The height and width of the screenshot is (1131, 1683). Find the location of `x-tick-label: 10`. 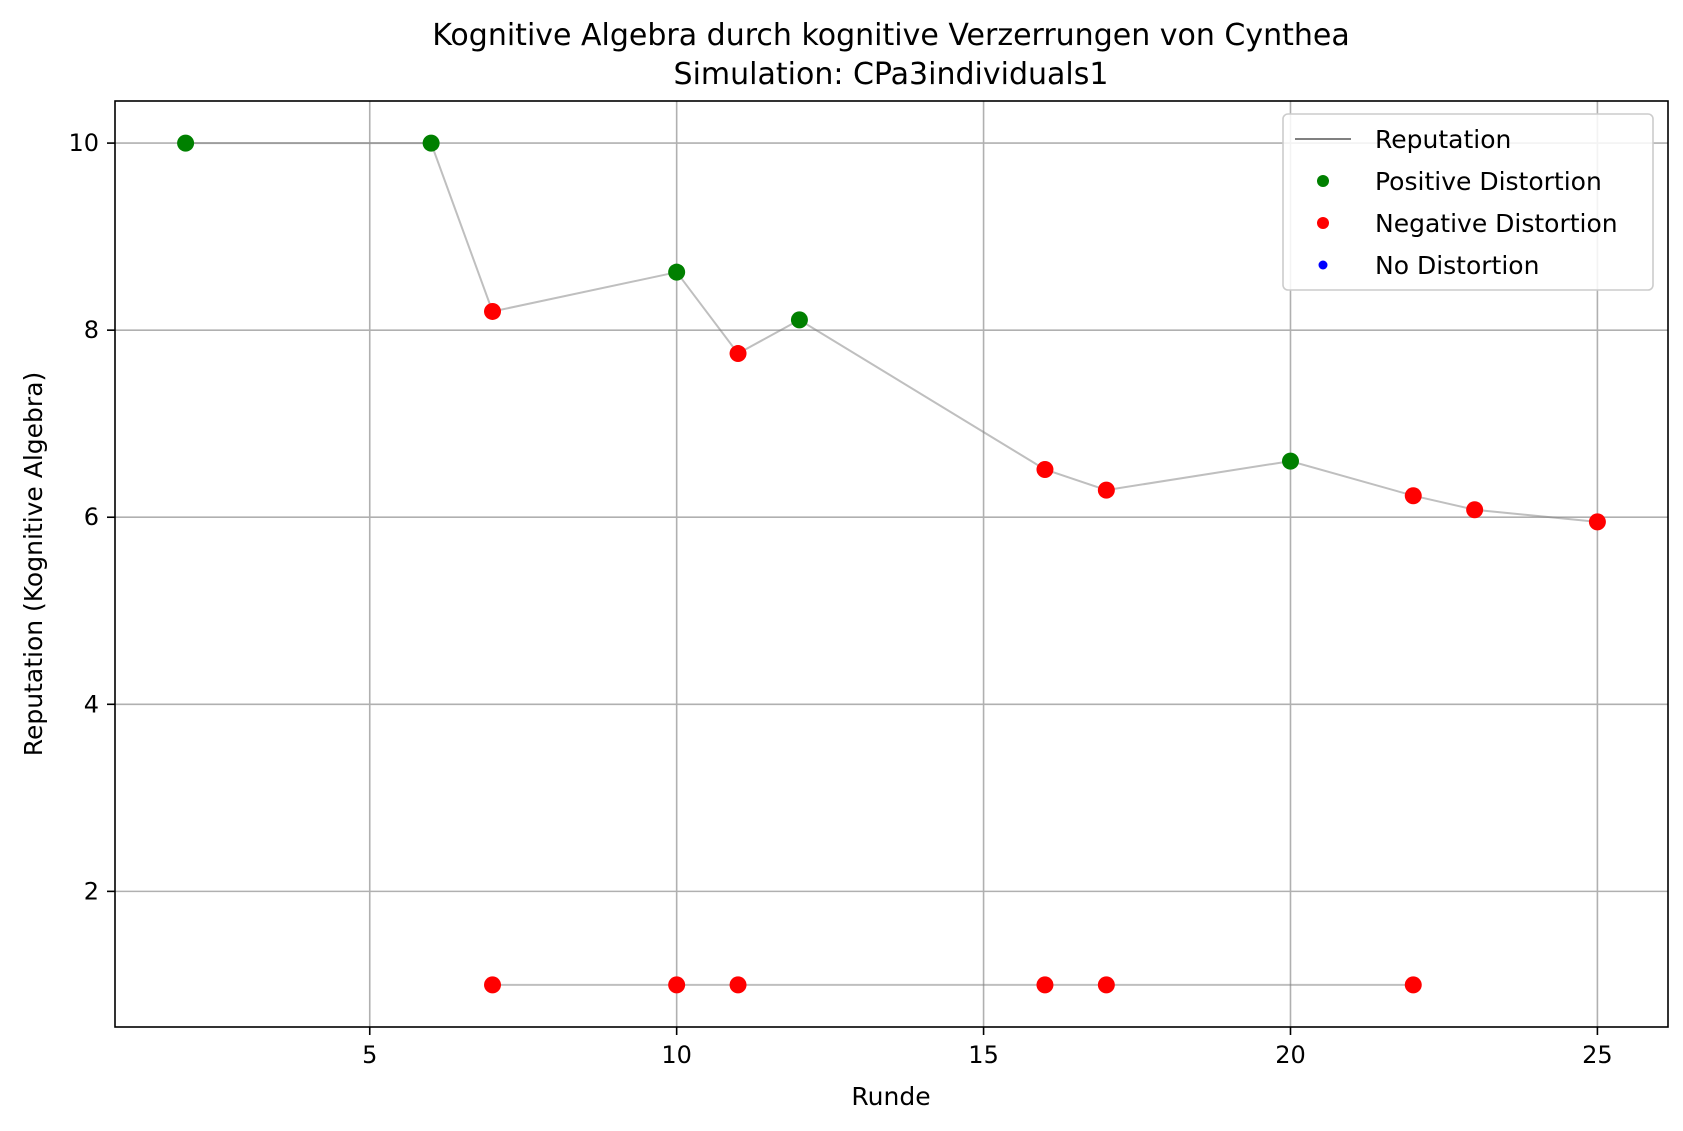

x-tick-label: 10 is located at coordinates (676, 1055).